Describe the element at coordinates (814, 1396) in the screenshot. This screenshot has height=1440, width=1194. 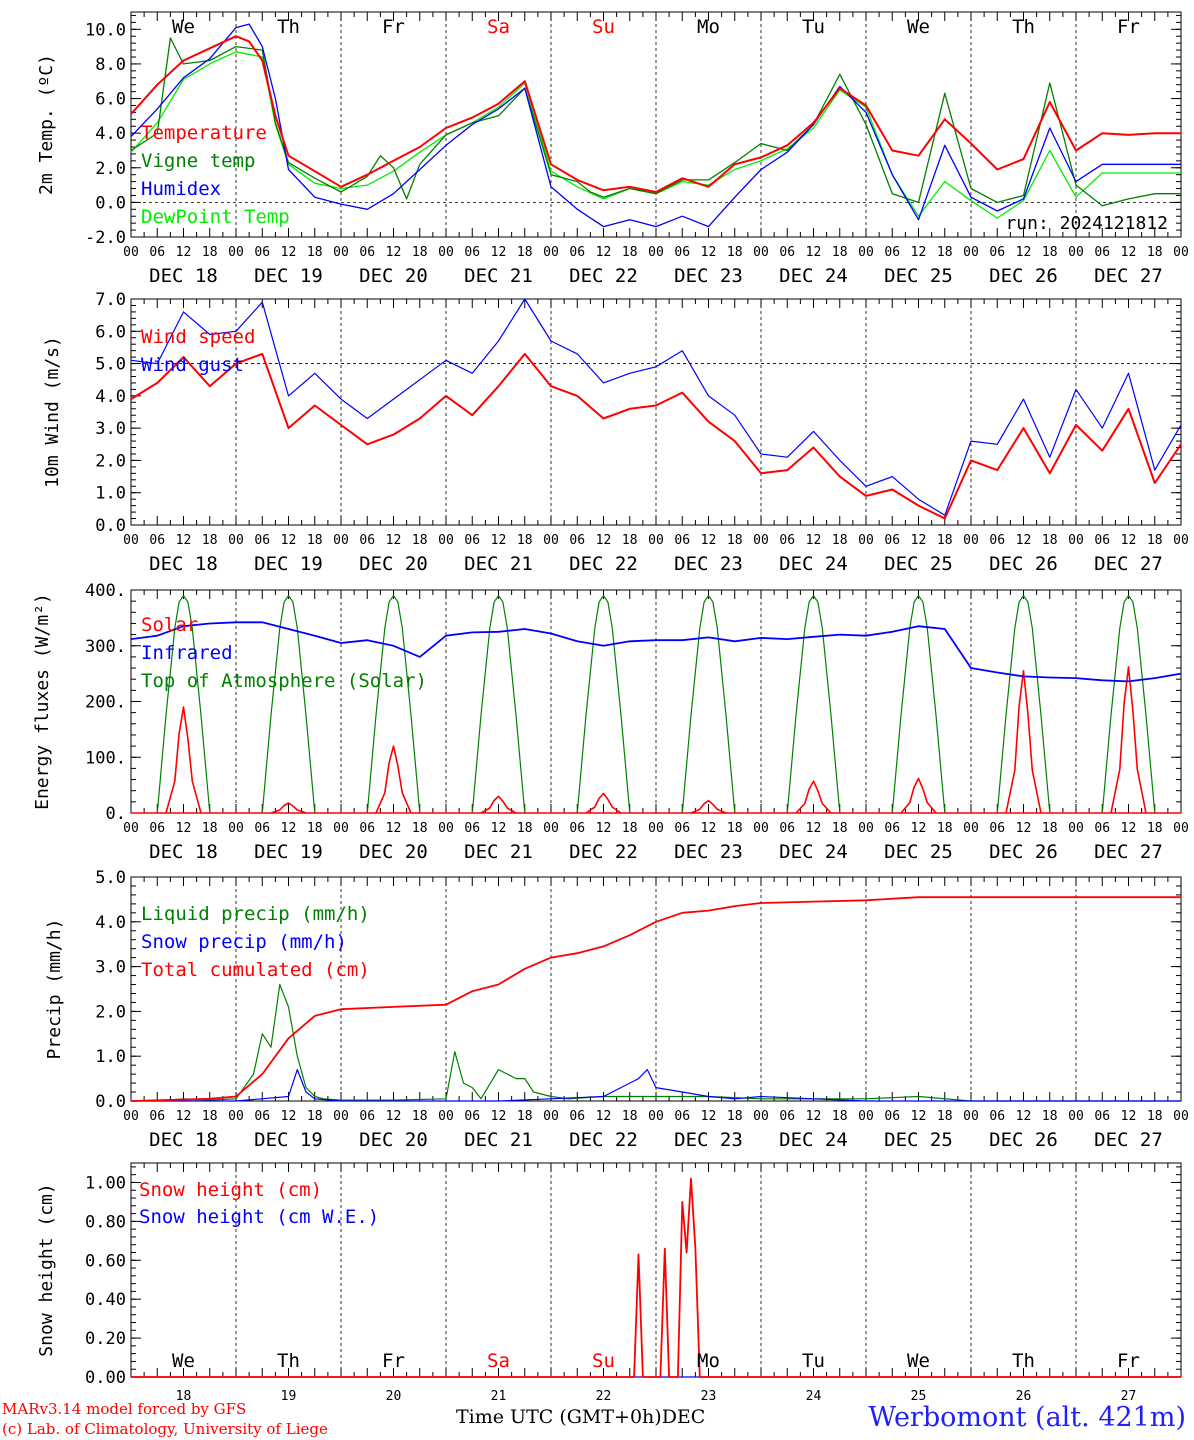
I see `day-number-label: 24` at that location.